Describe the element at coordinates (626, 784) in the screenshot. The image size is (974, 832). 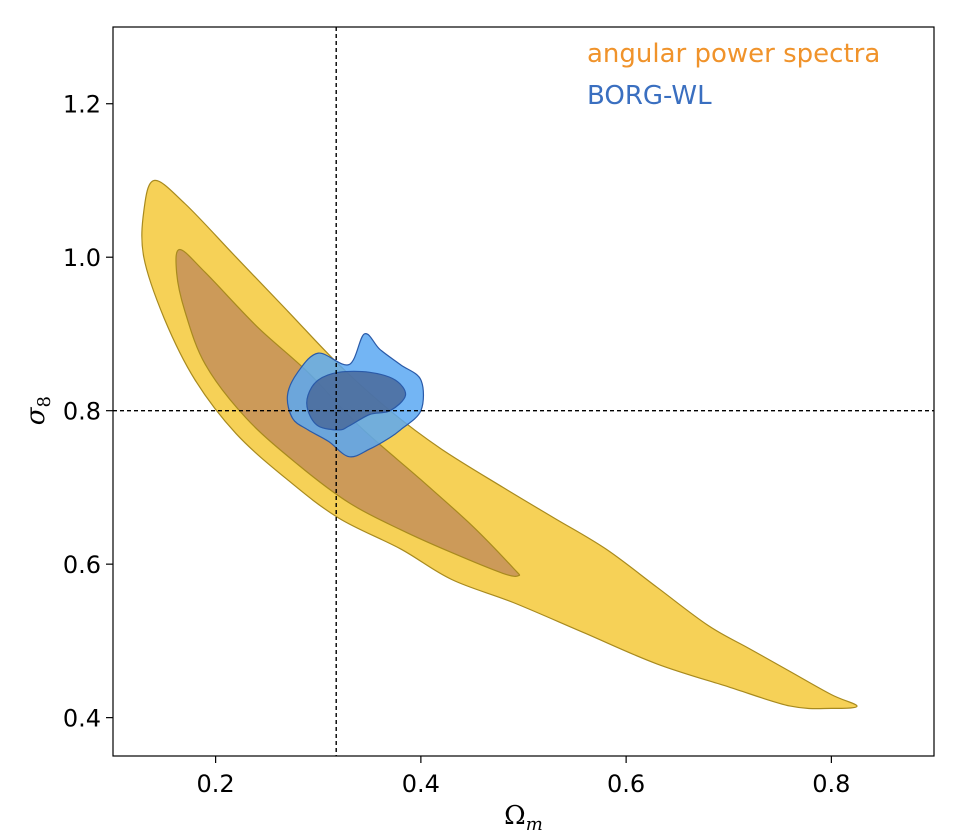
I see `x-tick-label: 0.6` at that location.